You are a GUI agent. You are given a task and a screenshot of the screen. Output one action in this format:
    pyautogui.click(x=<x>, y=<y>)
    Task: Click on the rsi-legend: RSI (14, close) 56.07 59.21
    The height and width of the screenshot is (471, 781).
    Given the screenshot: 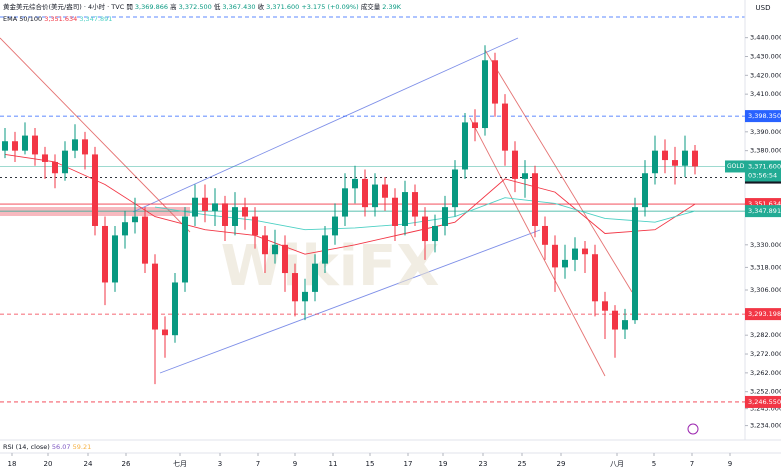 What is the action you would take?
    pyautogui.click(x=47, y=447)
    